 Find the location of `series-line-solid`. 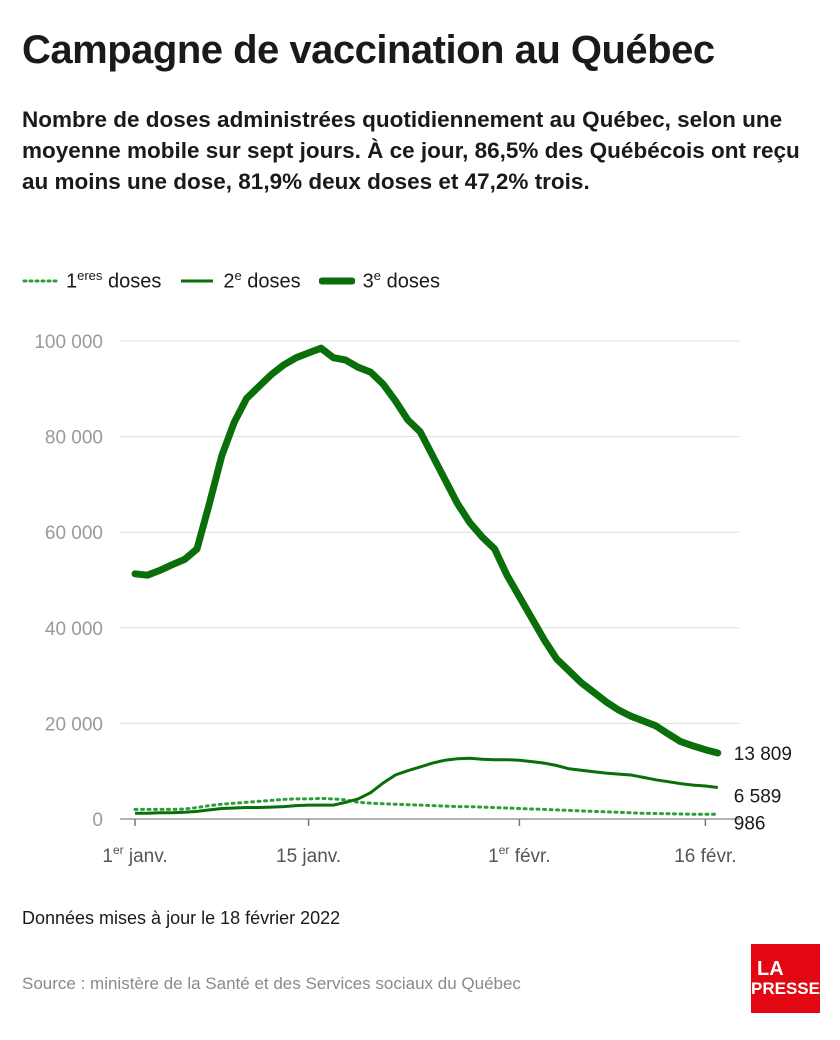

series-line-solid is located at coordinates (426, 785).